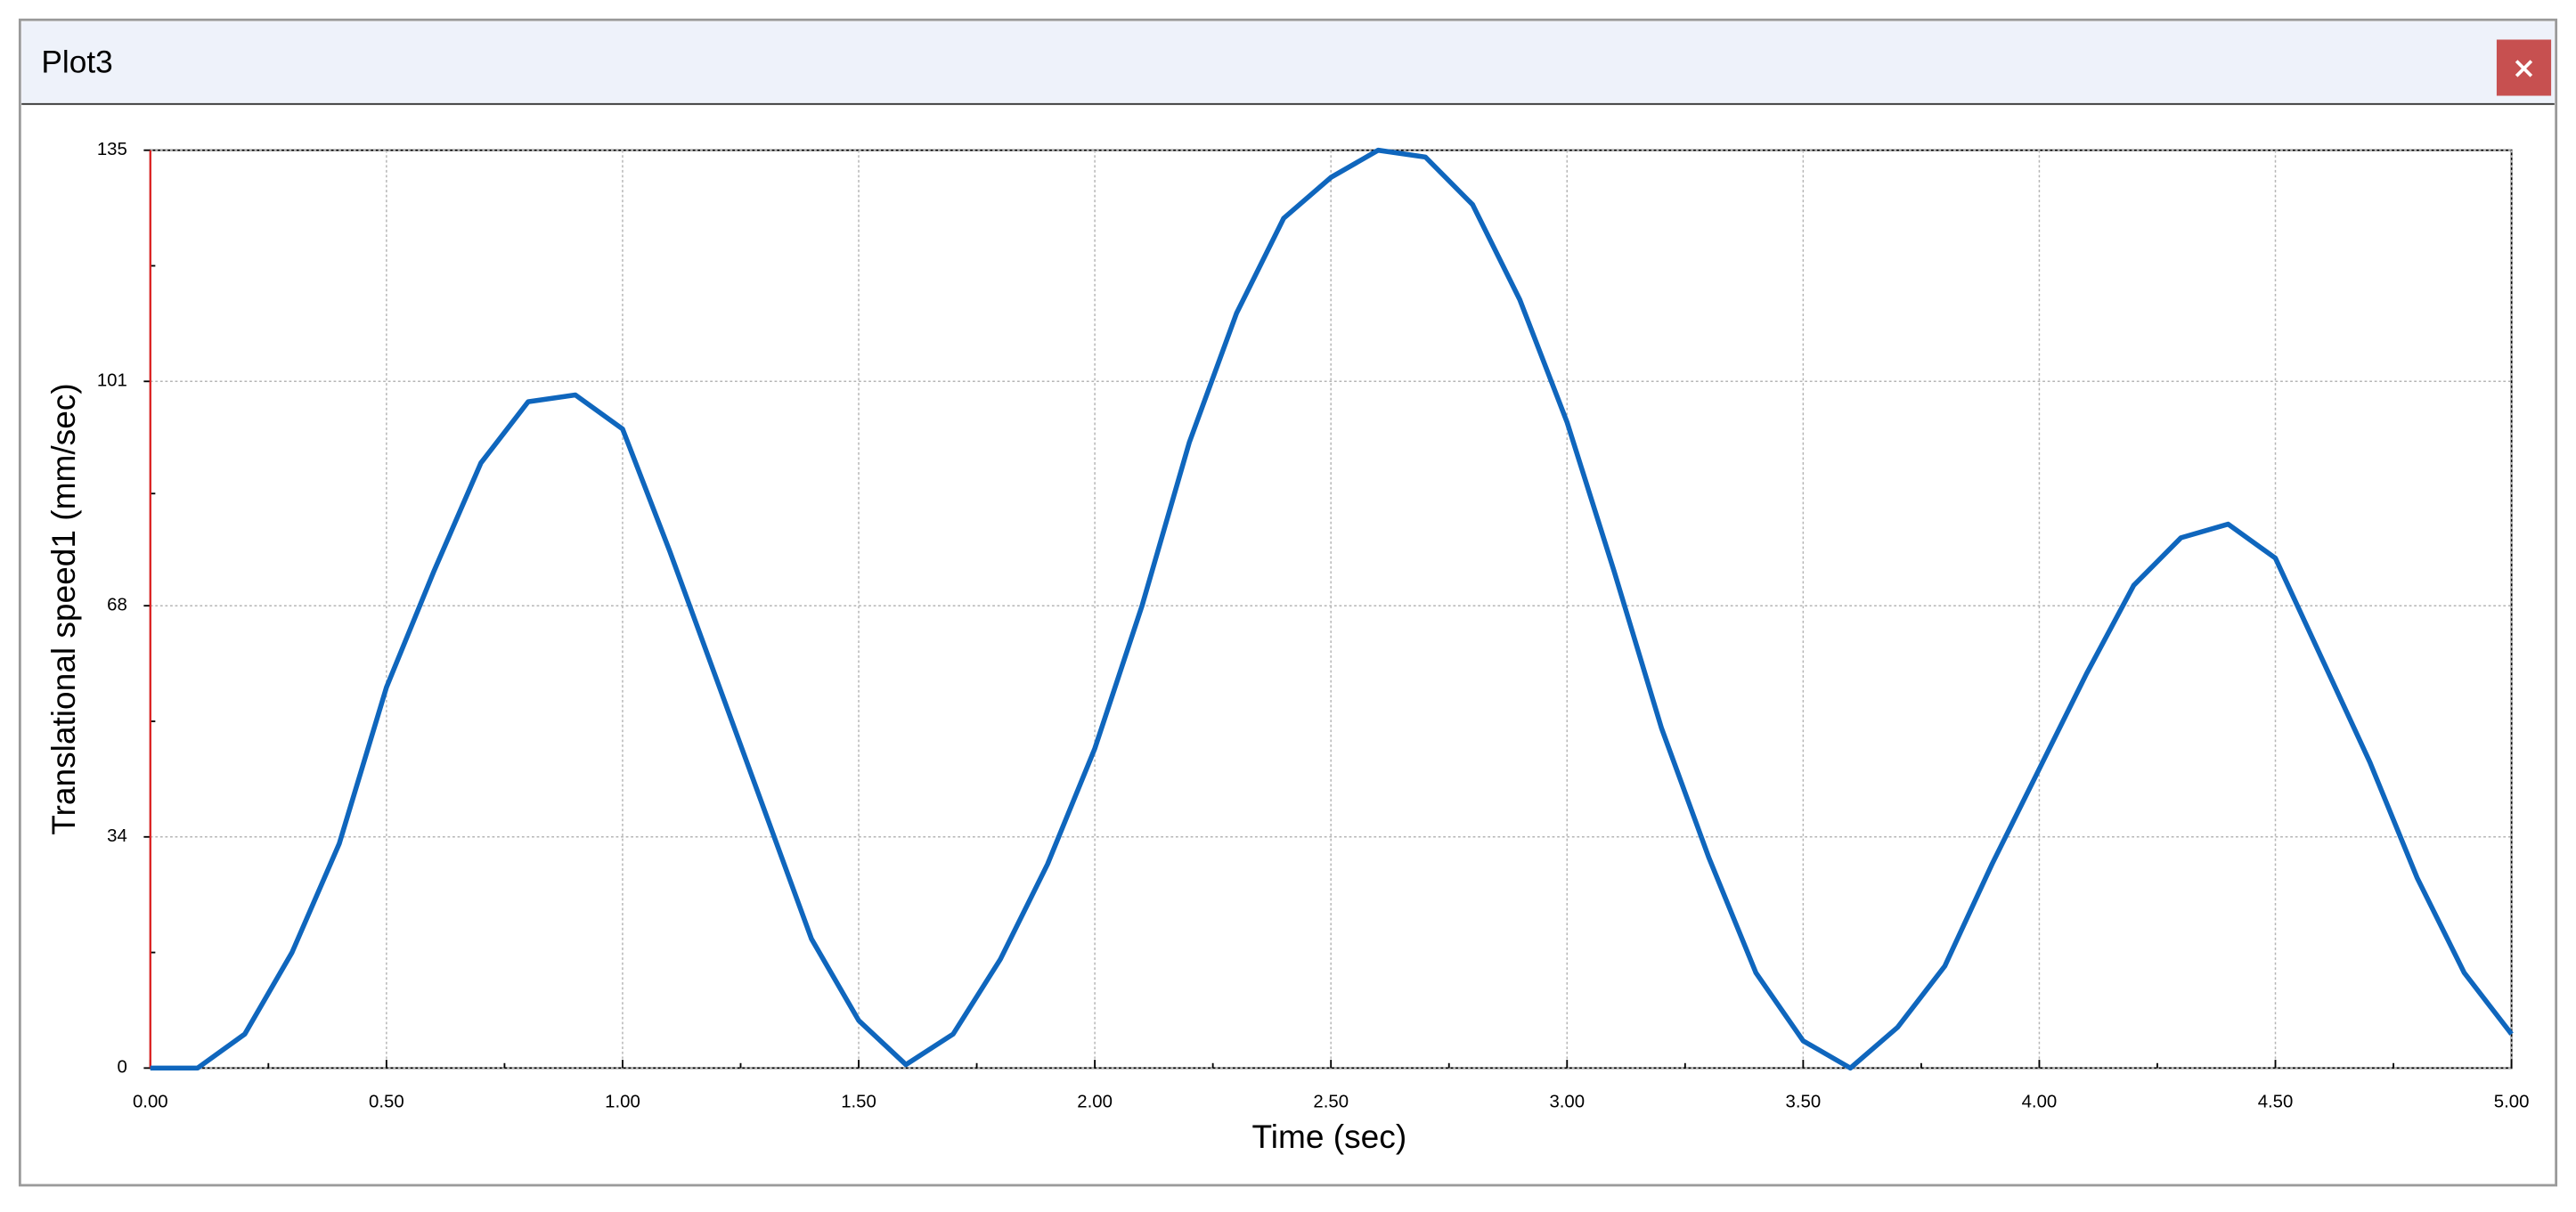  Describe the element at coordinates (1288, 62) in the screenshot. I see `title-bar` at that location.